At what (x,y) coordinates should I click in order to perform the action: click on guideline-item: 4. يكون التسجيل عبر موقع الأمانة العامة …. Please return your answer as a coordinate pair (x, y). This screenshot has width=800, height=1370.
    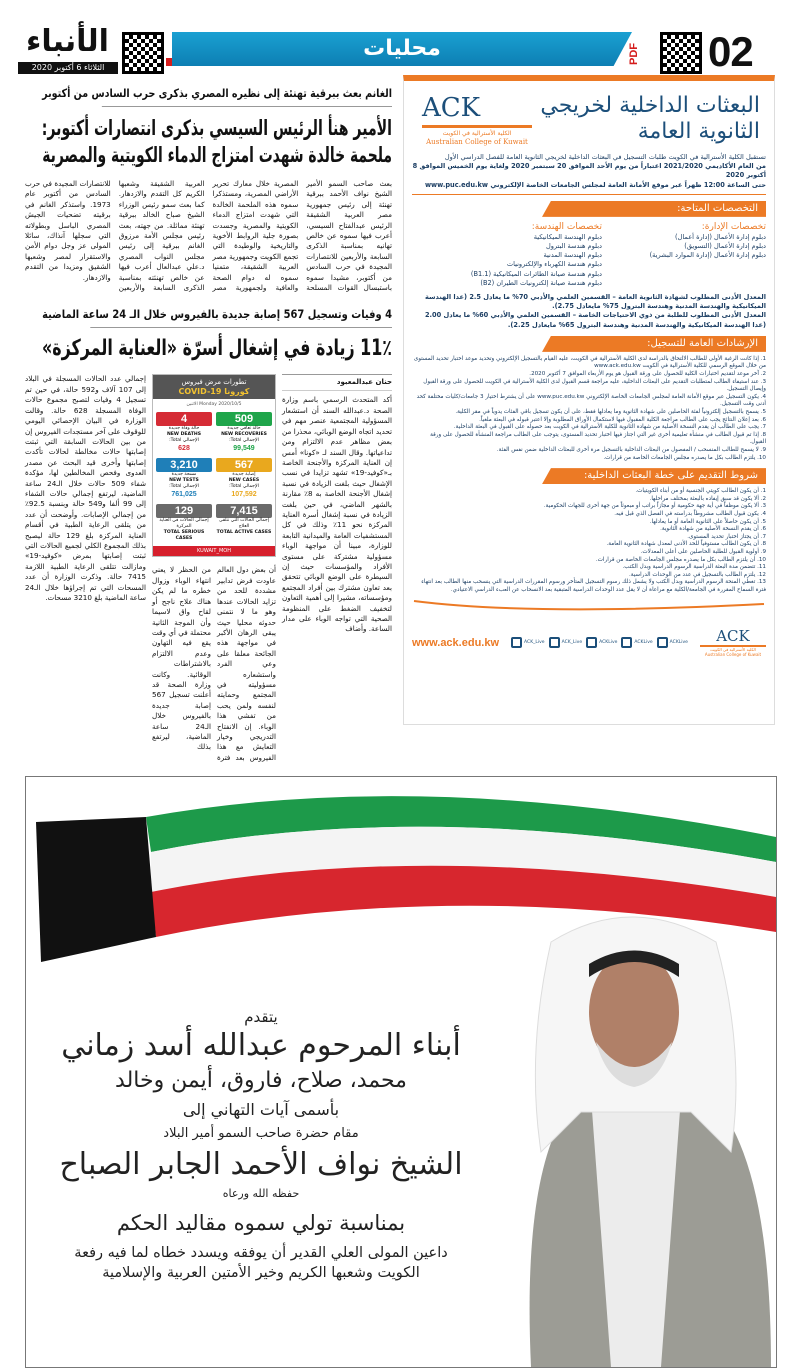
    Looking at the image, I should click on (591, 400).